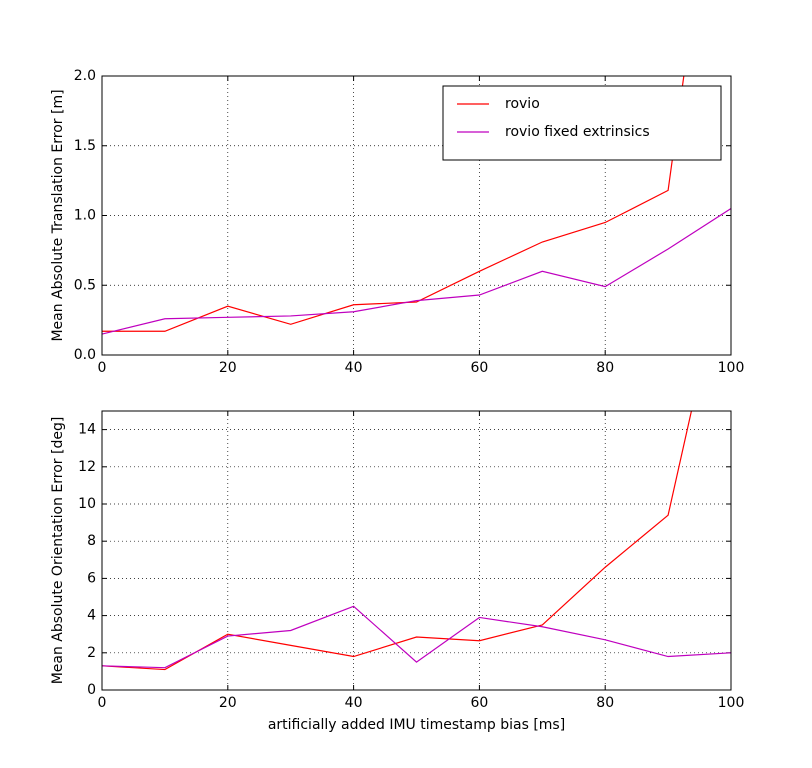  What do you see at coordinates (91, 578) in the screenshot?
I see `y-tick-label: 6` at bounding box center [91, 578].